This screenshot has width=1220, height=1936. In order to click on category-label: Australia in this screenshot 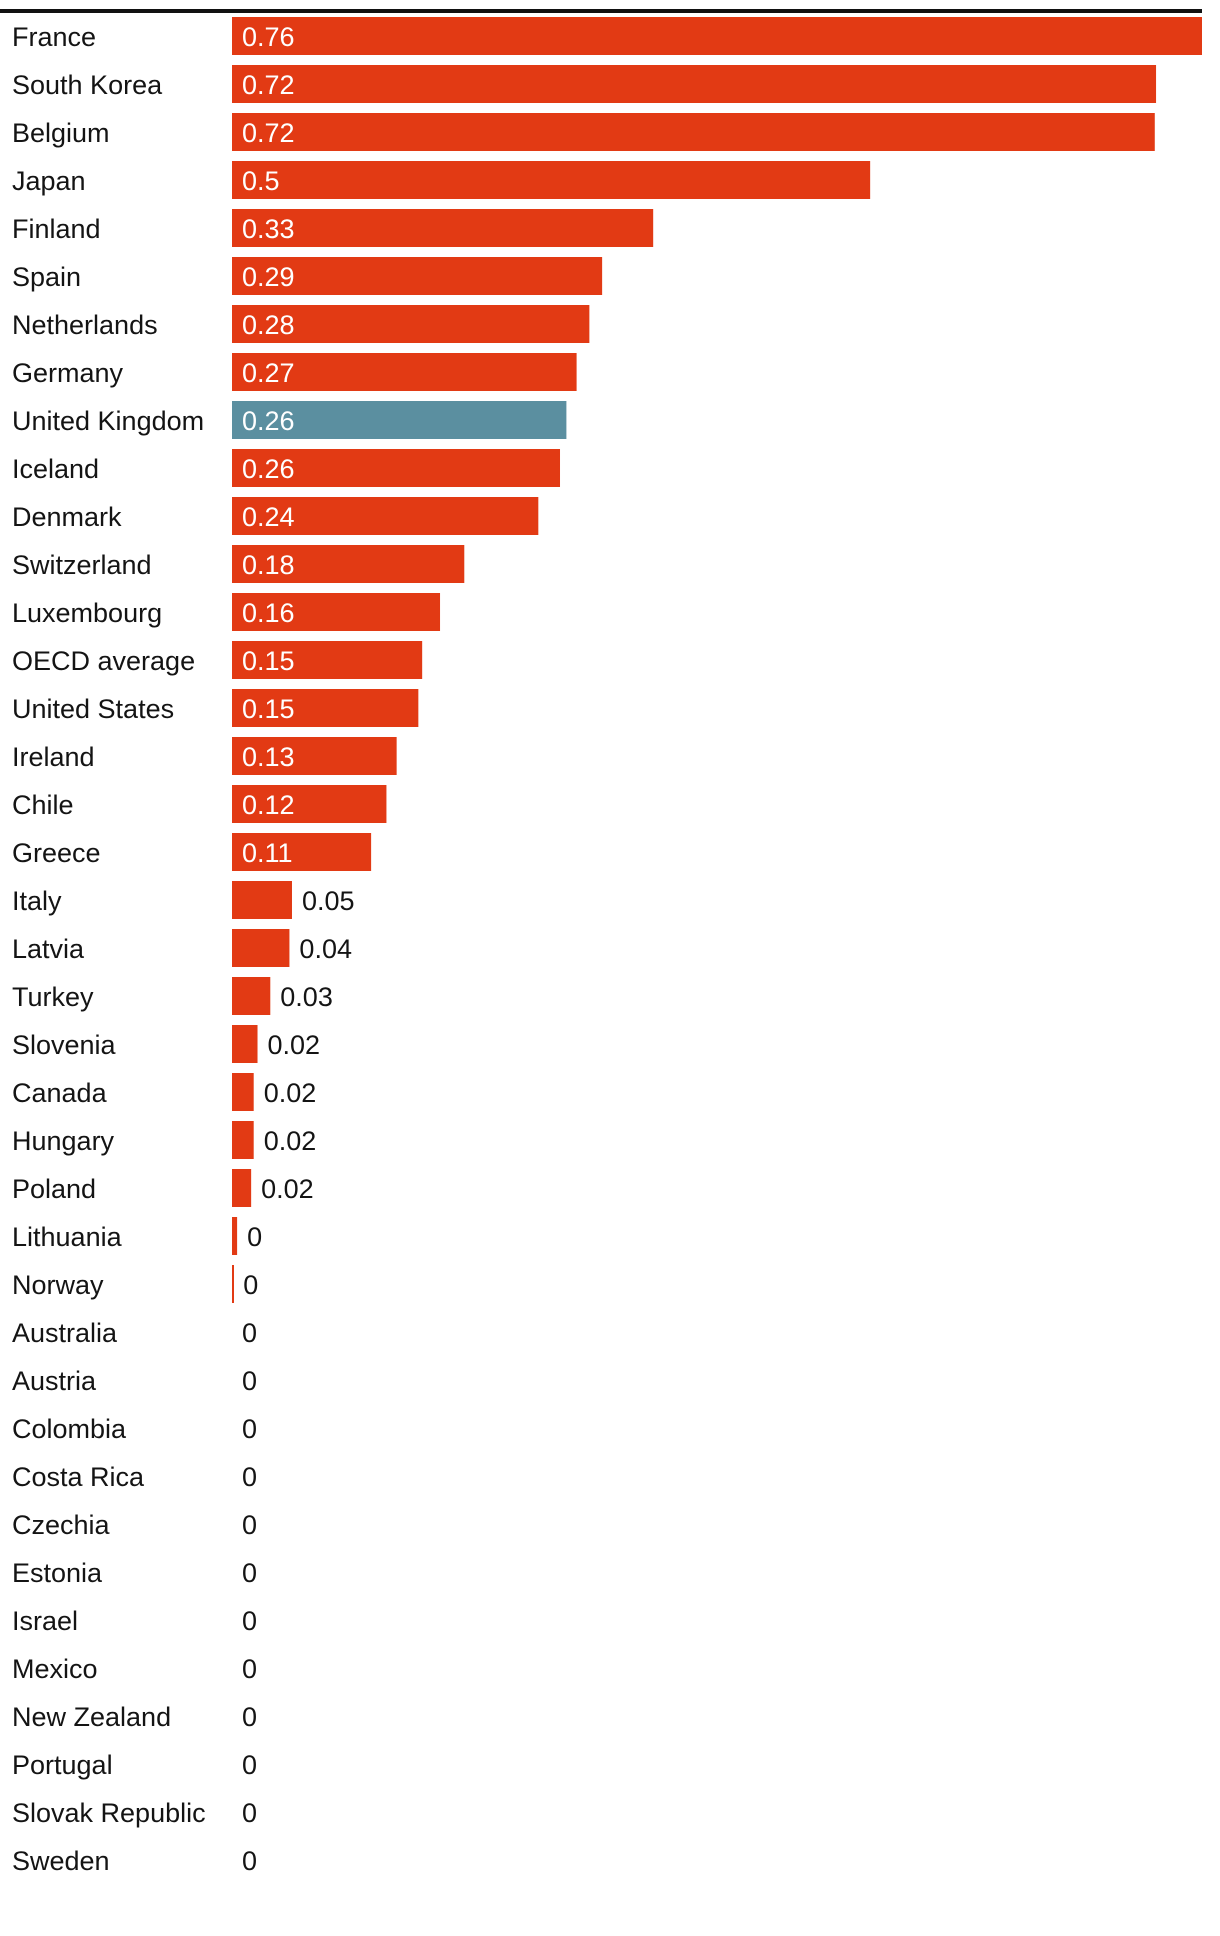, I will do `click(65, 1333)`.